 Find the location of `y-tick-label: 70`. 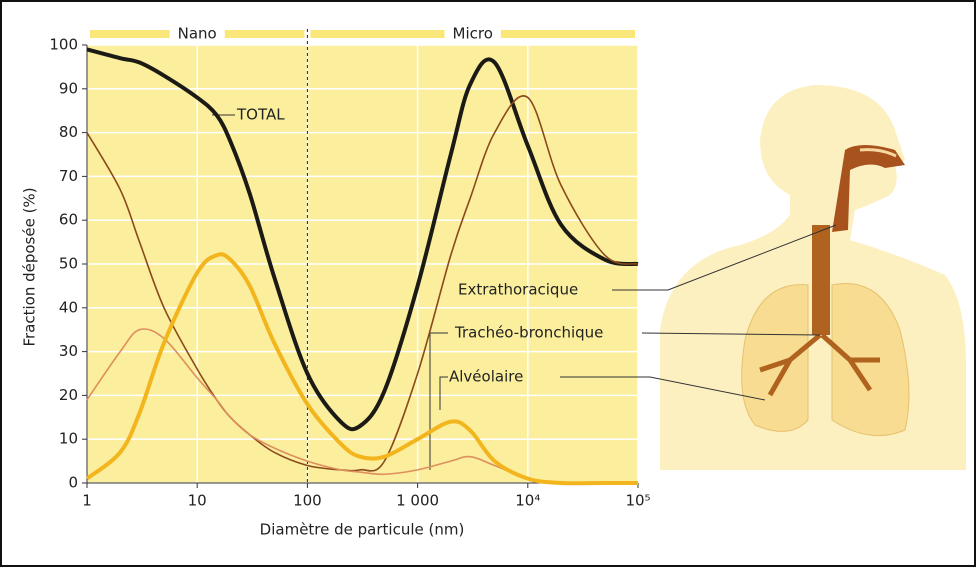

y-tick-label: 70 is located at coordinates (68, 176).